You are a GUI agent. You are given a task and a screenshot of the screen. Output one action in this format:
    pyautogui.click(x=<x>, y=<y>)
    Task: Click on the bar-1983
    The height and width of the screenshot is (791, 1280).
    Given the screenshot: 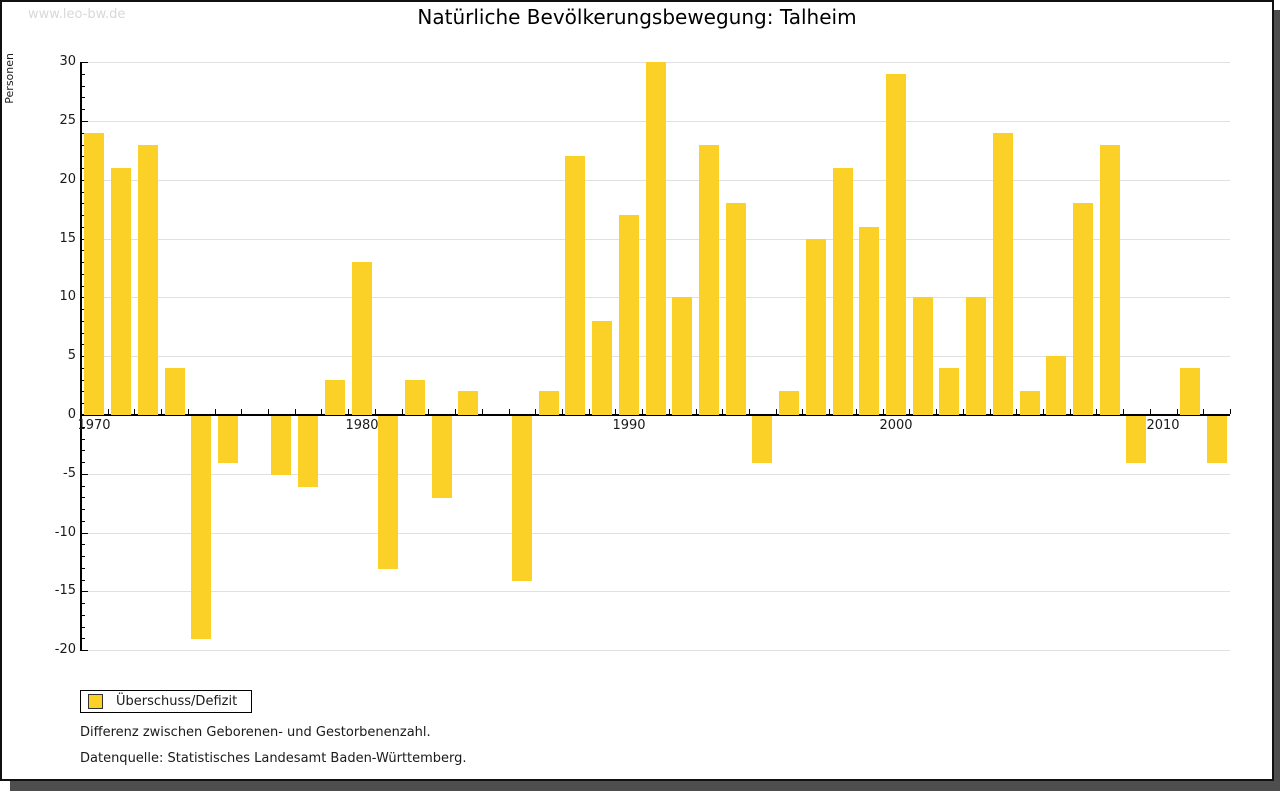 What is the action you would take?
    pyautogui.click(x=442, y=457)
    